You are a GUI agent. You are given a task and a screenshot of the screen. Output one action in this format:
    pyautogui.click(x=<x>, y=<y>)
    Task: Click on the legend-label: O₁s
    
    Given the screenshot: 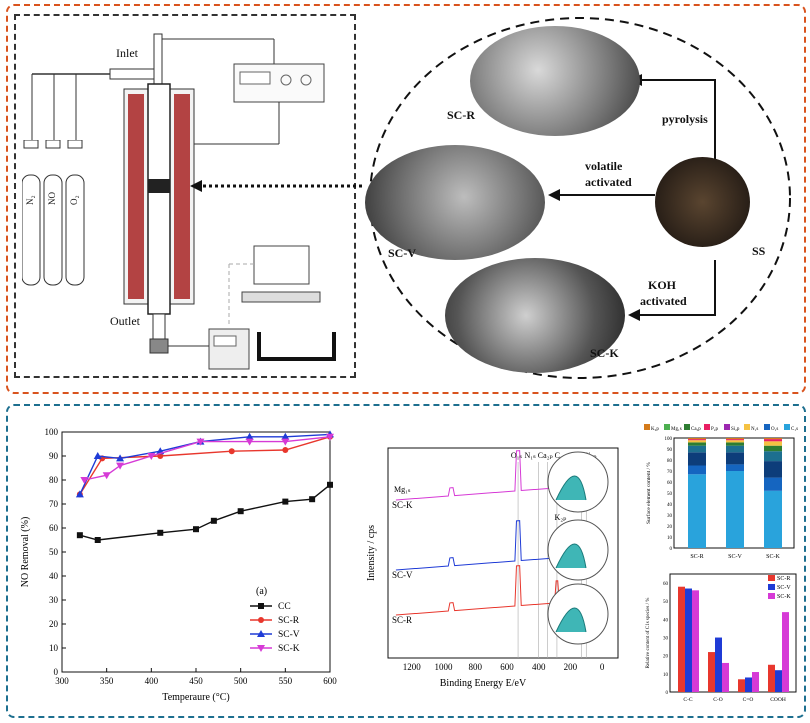 What is the action you would take?
    pyautogui.click(x=774, y=429)
    